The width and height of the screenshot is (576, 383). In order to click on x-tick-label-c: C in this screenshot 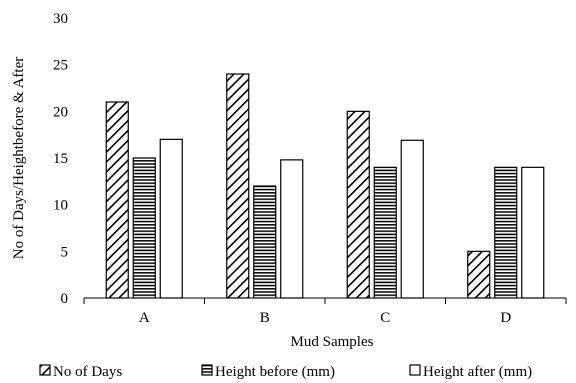, I will do `click(385, 318)`.